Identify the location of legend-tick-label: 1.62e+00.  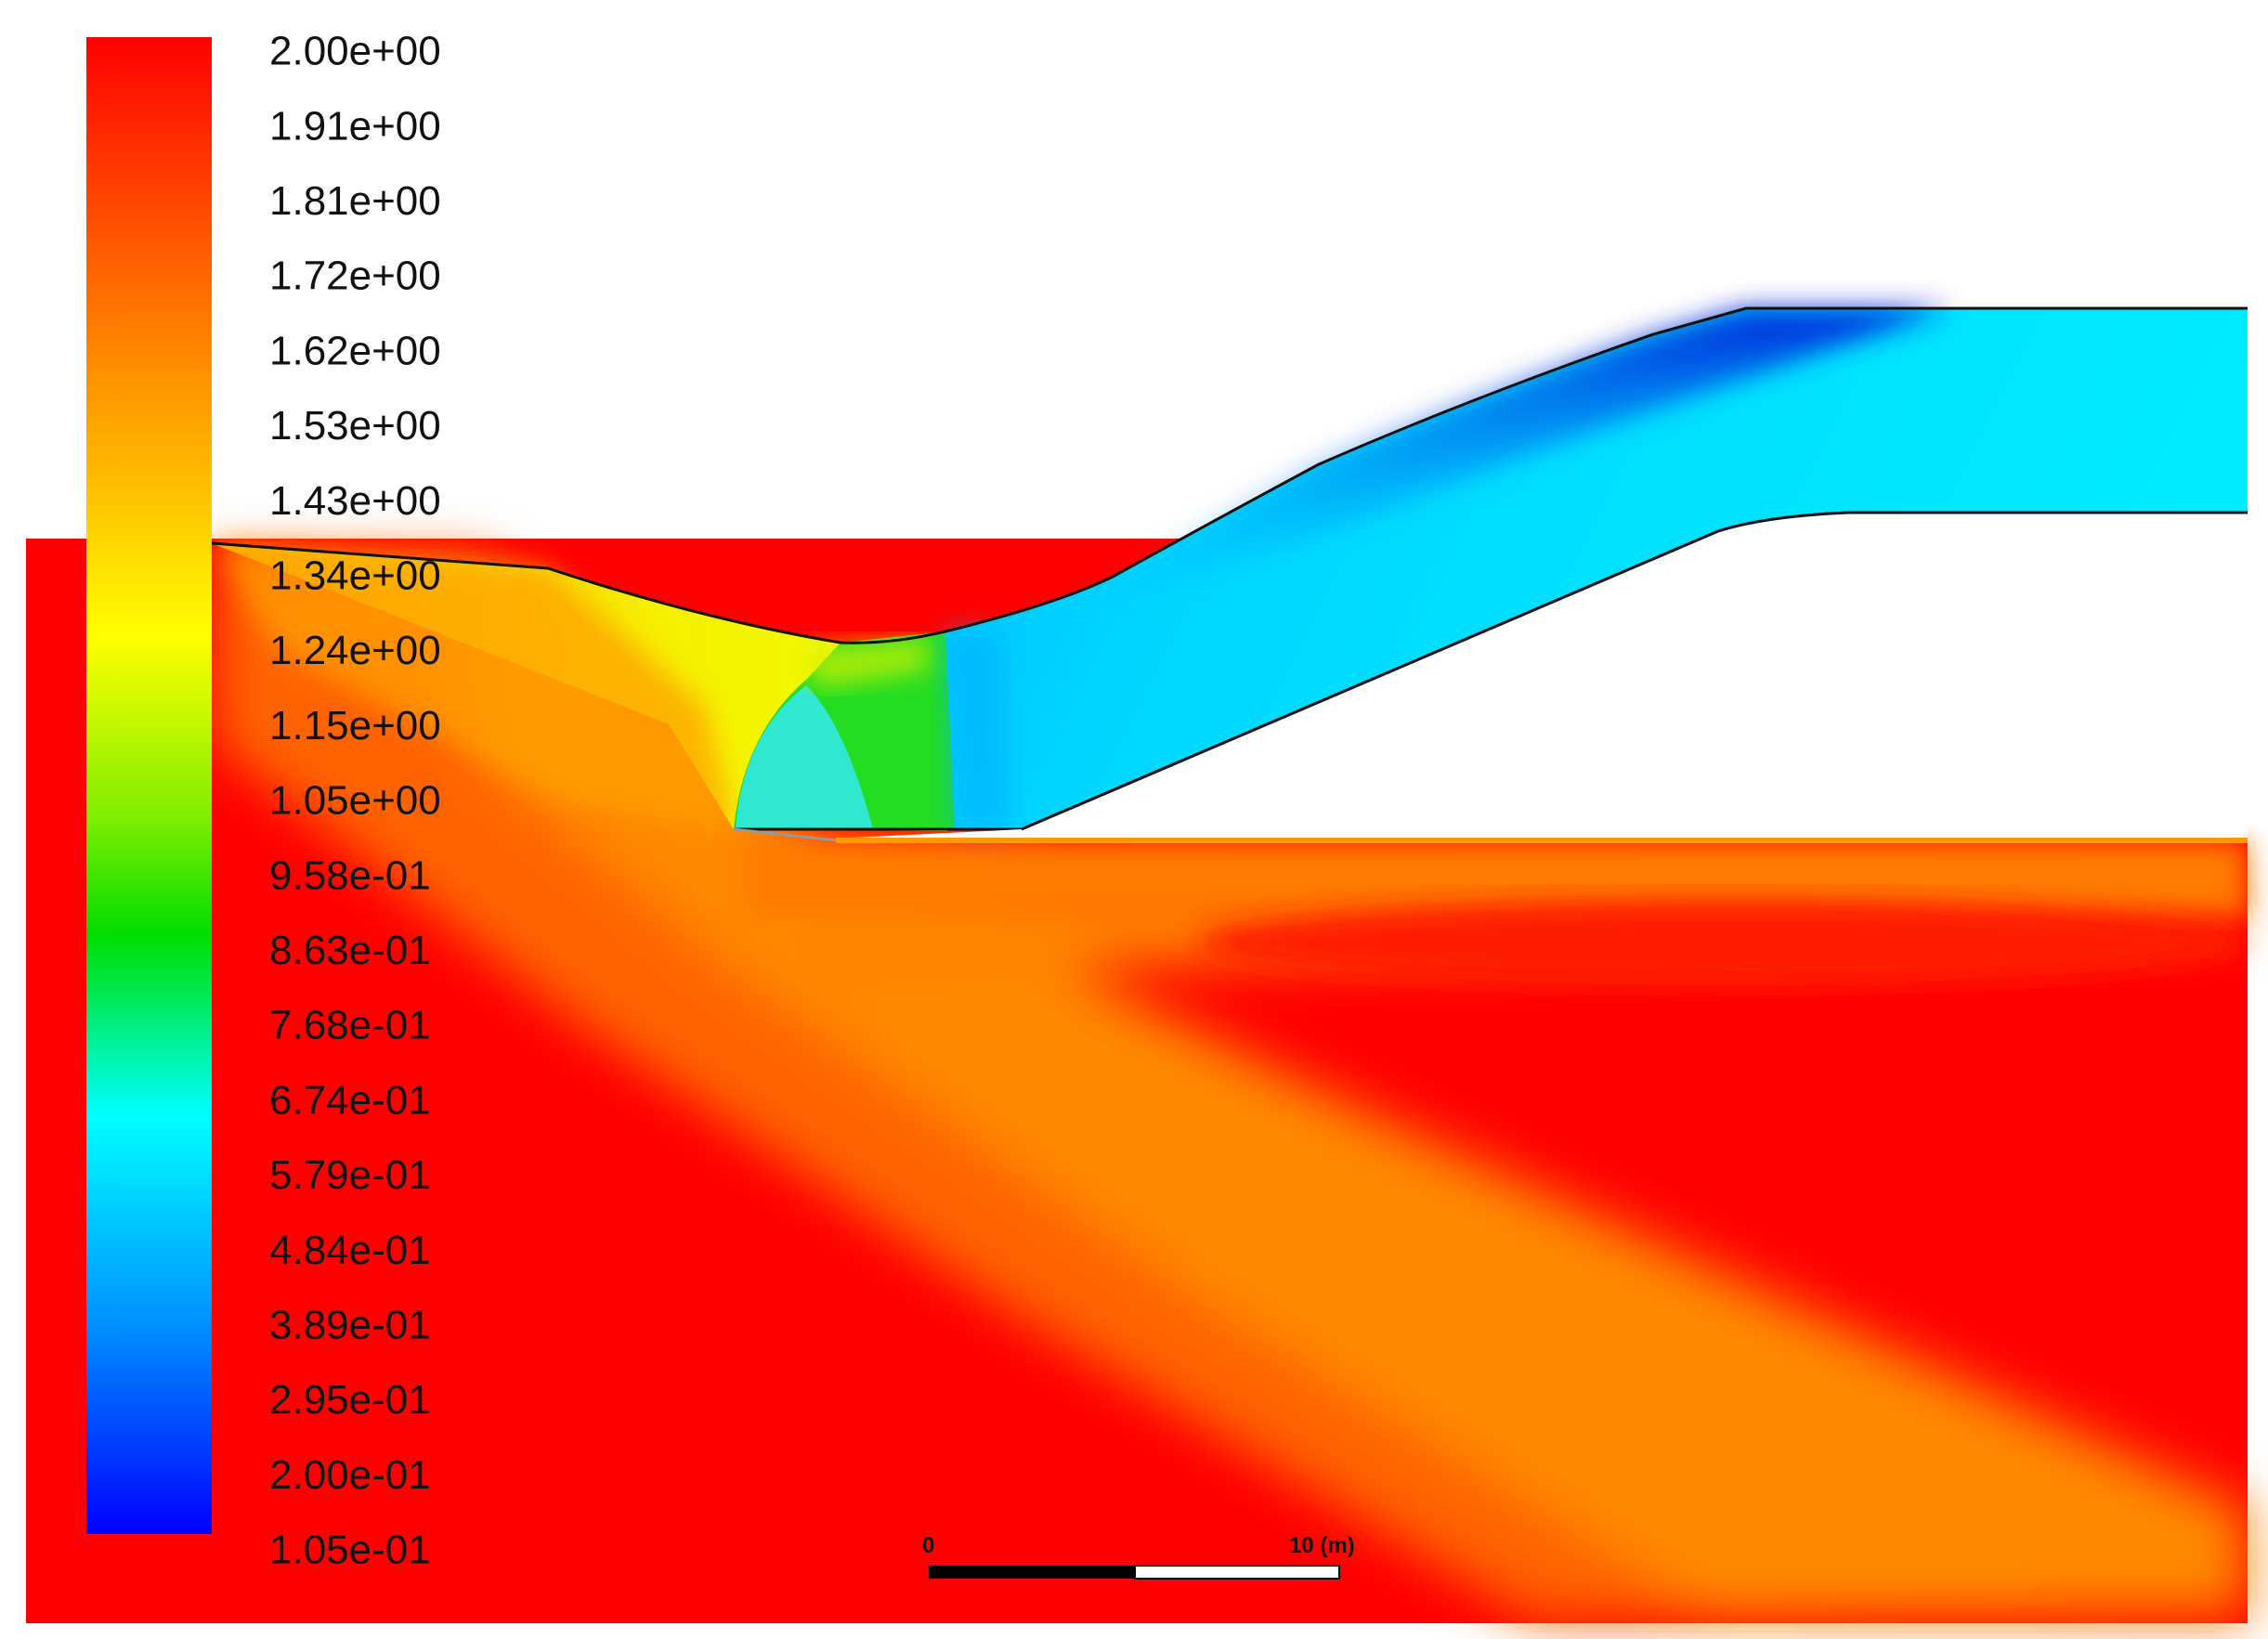
(355, 350).